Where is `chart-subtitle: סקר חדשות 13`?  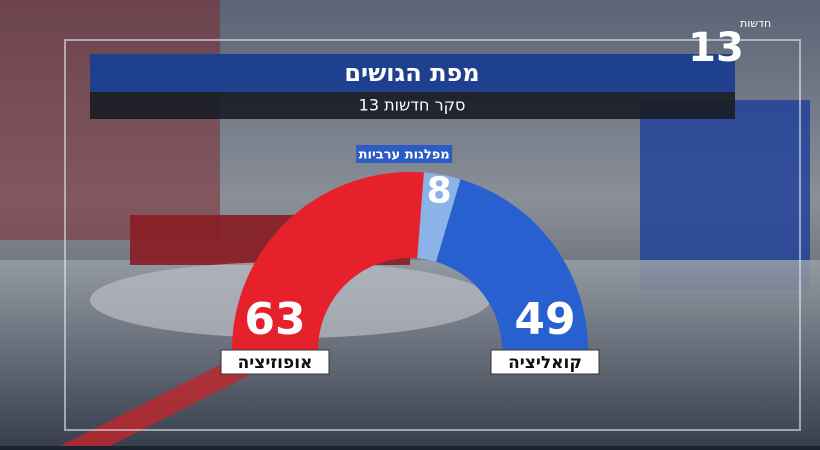
chart-subtitle: סקר חדשות 13 is located at coordinates (412, 105).